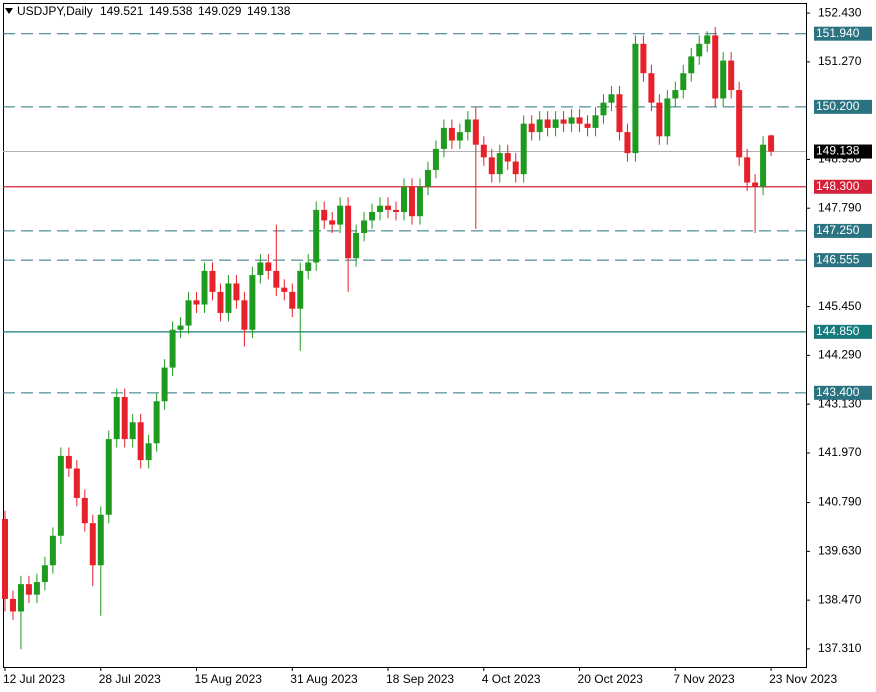  What do you see at coordinates (803, 679) in the screenshot?
I see `x-tick-label: 23 Nov 2023` at bounding box center [803, 679].